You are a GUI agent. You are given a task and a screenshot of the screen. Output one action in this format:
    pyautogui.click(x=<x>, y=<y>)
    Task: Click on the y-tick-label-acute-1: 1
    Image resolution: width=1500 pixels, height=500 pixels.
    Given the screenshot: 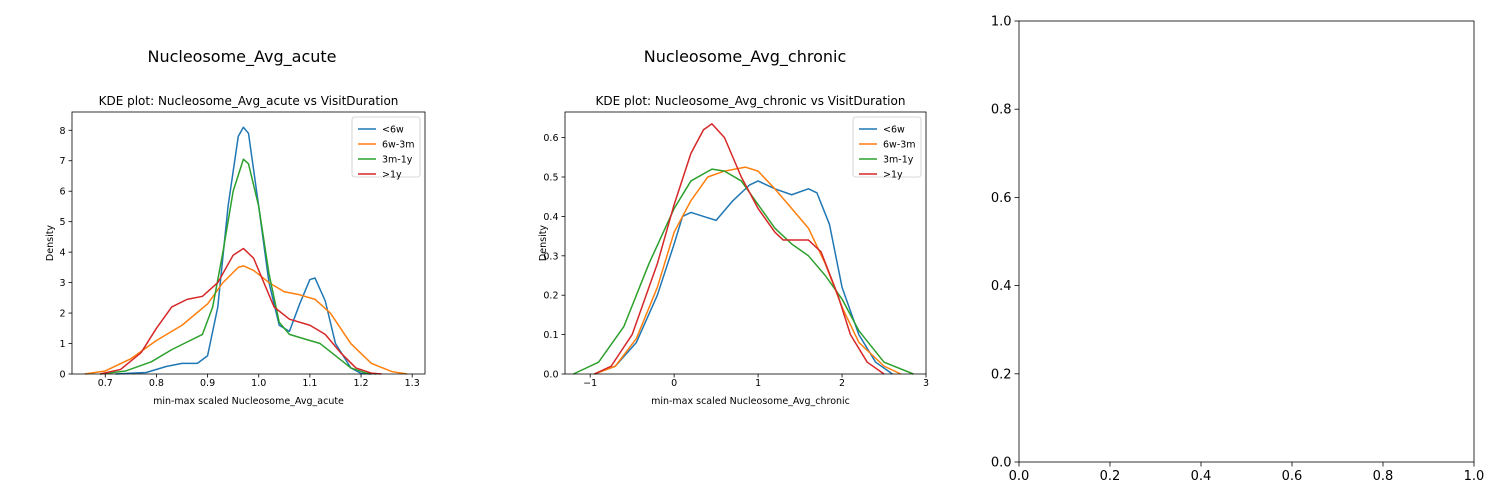 What is the action you would take?
    pyautogui.click(x=62, y=344)
    